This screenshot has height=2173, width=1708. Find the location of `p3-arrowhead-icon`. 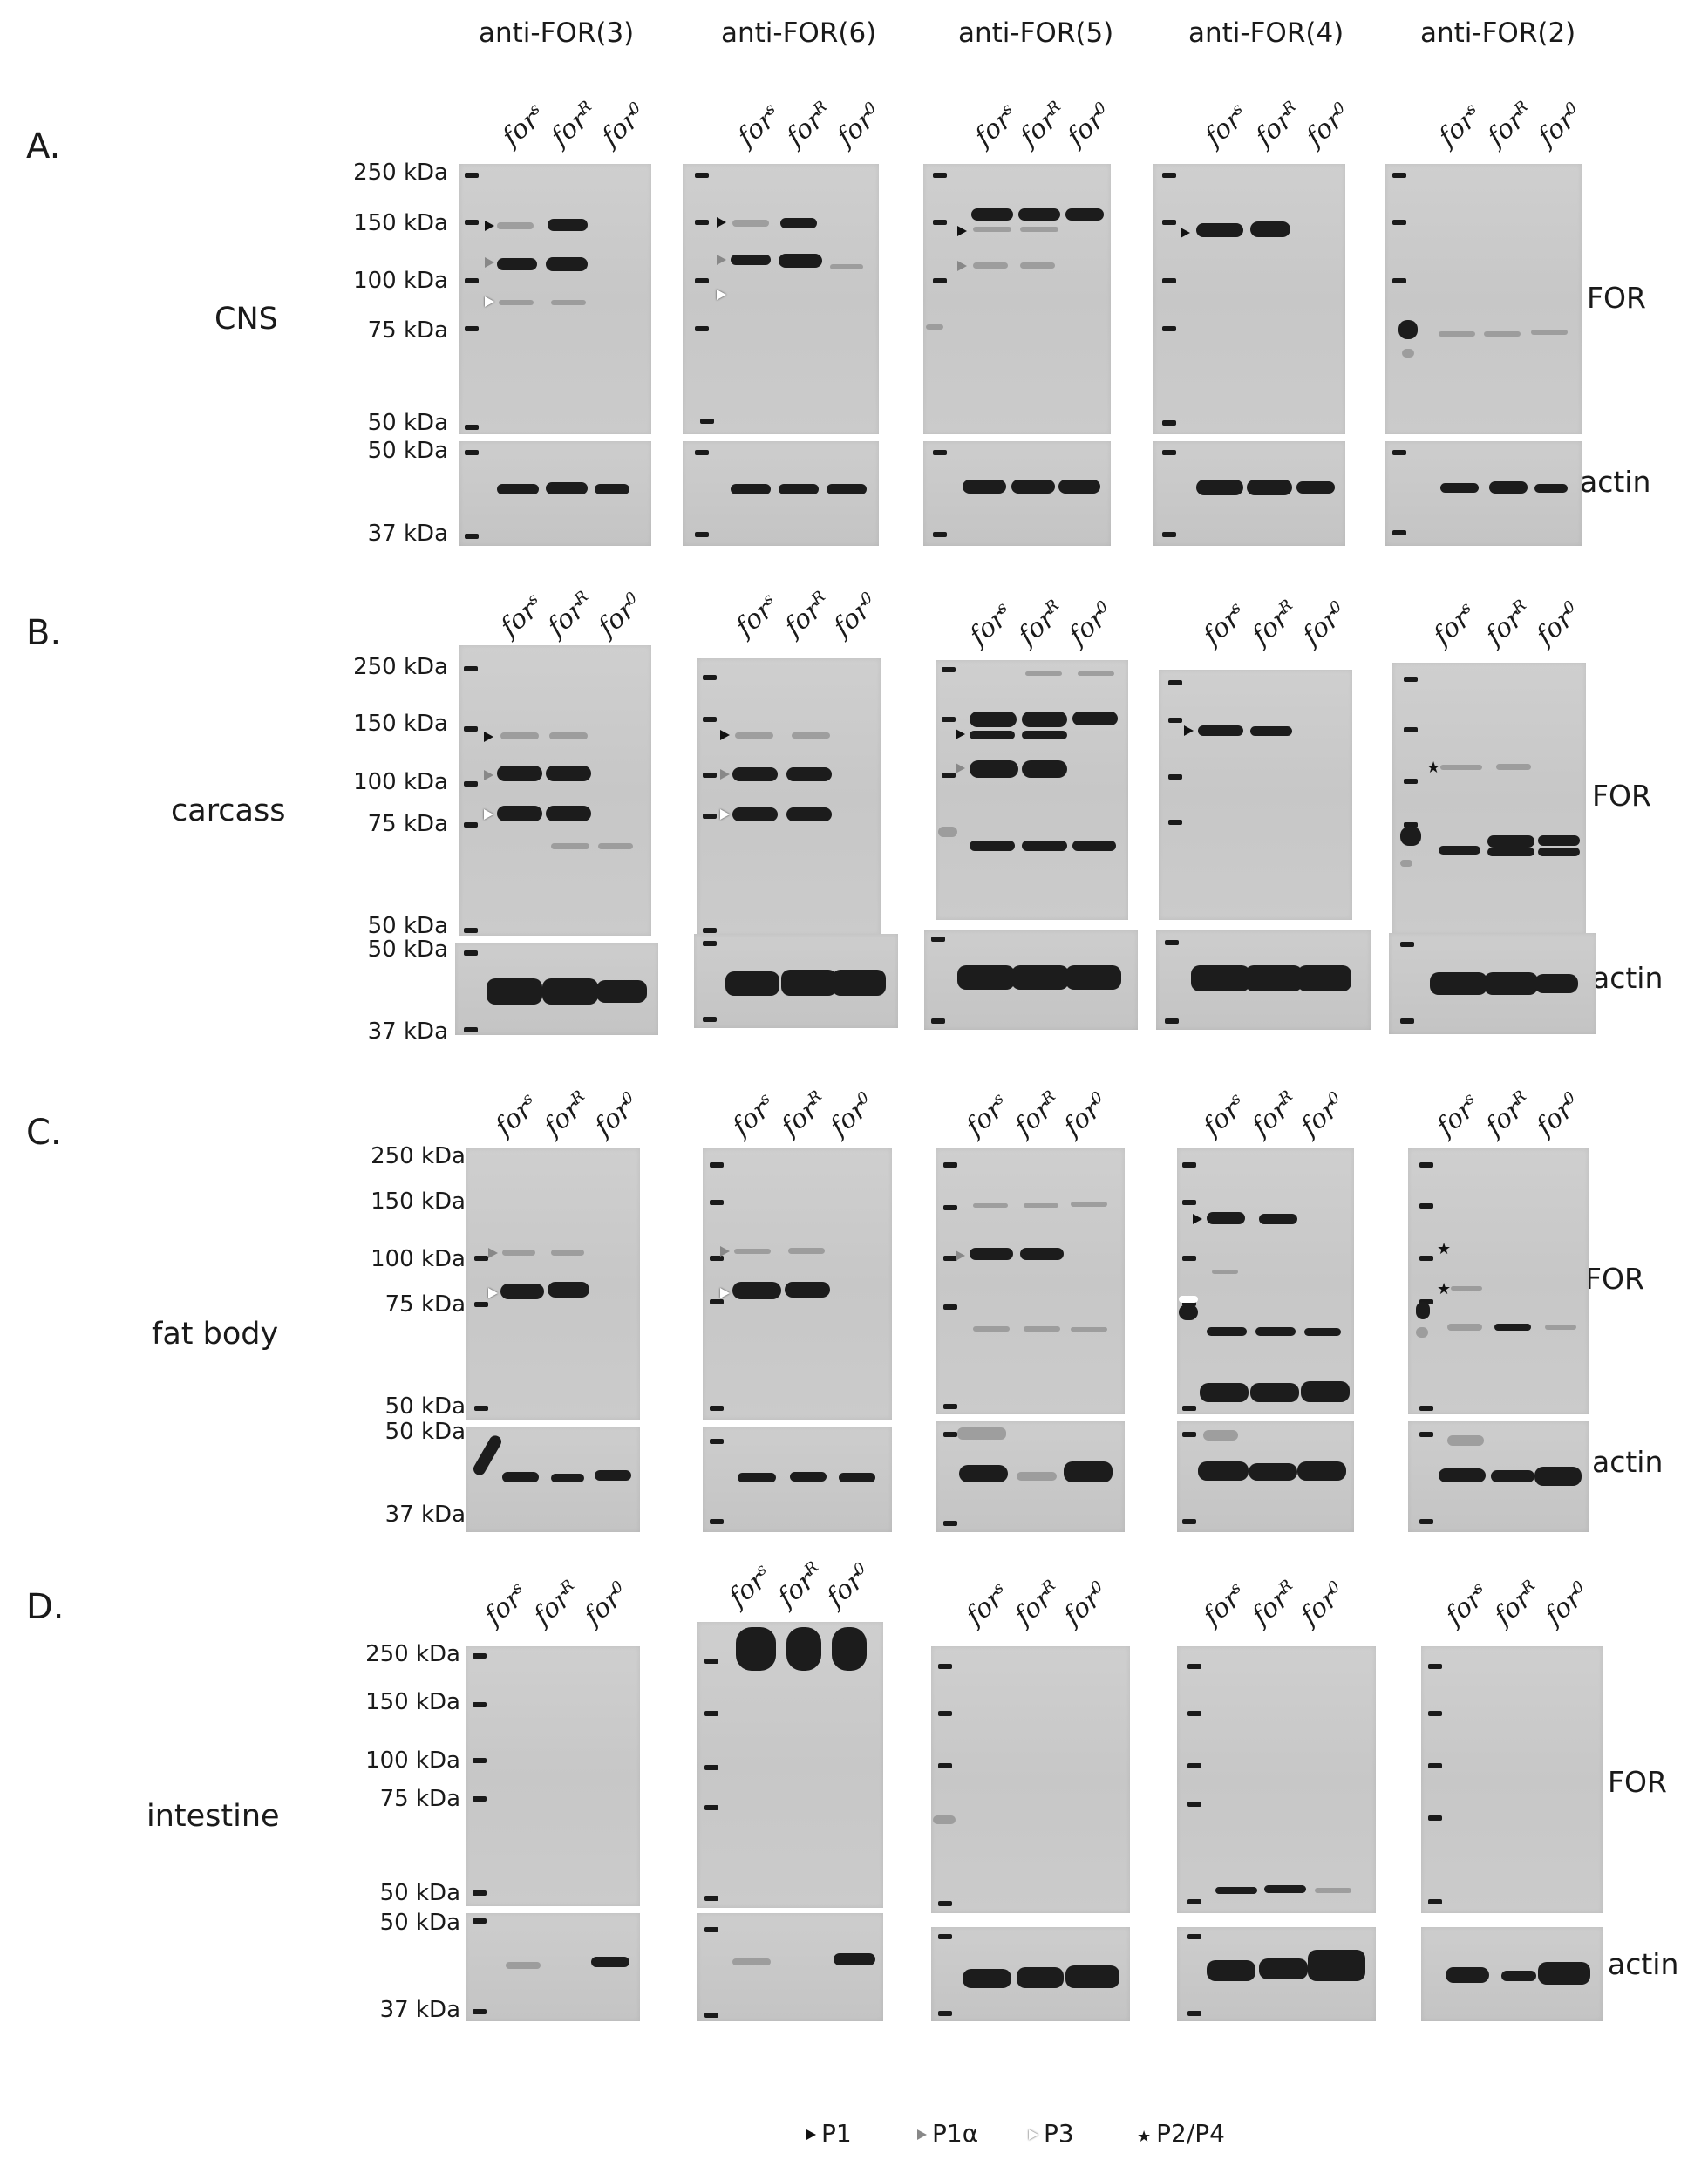

p3-arrowhead-icon is located at coordinates (1033, 2134).